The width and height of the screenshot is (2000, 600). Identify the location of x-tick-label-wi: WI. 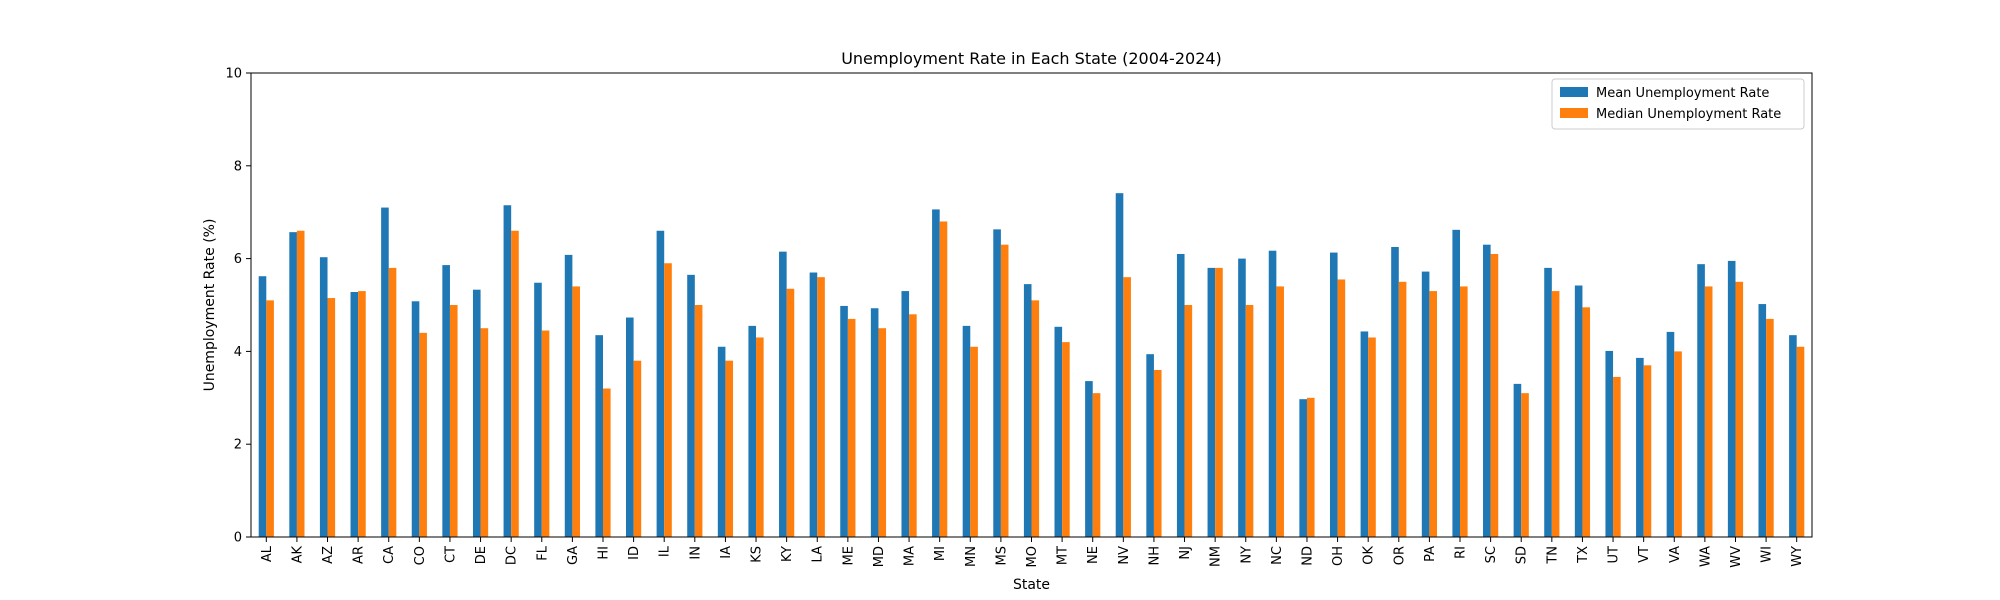
(1767, 554).